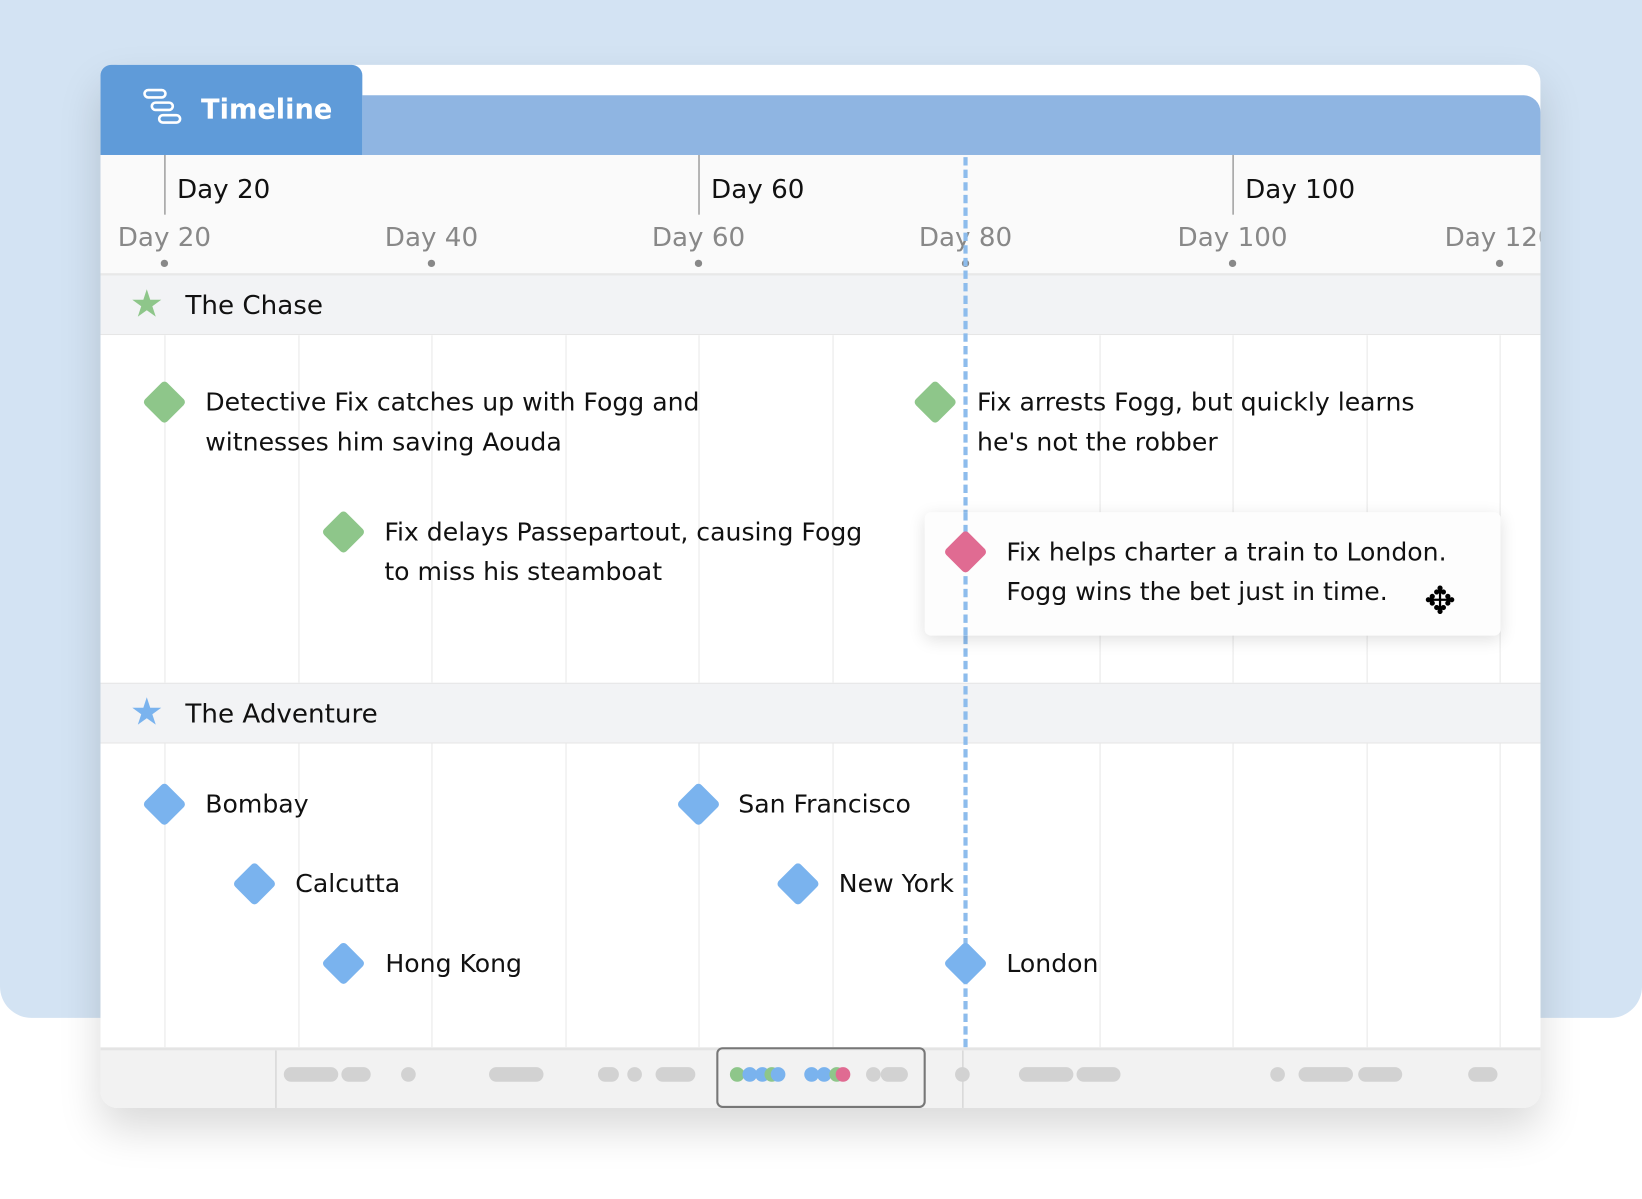 The height and width of the screenshot is (1199, 1642). What do you see at coordinates (1440, 602) in the screenshot?
I see `move-cursor-icon: ✥` at bounding box center [1440, 602].